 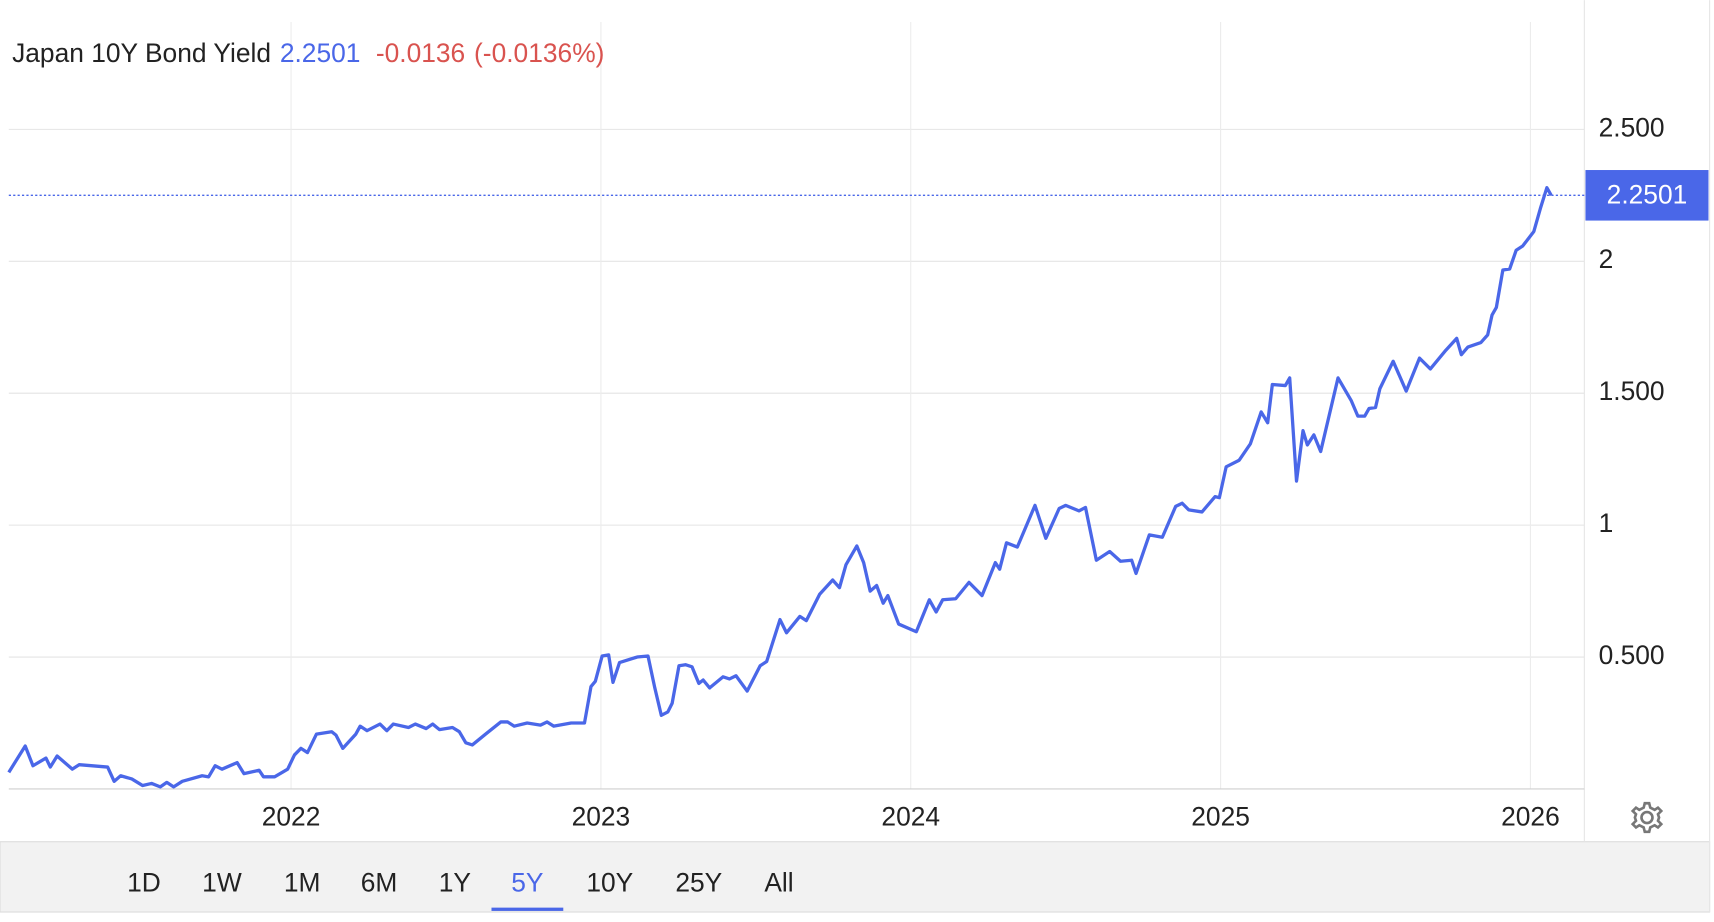 What do you see at coordinates (1647, 817) in the screenshot?
I see `settings-icon` at bounding box center [1647, 817].